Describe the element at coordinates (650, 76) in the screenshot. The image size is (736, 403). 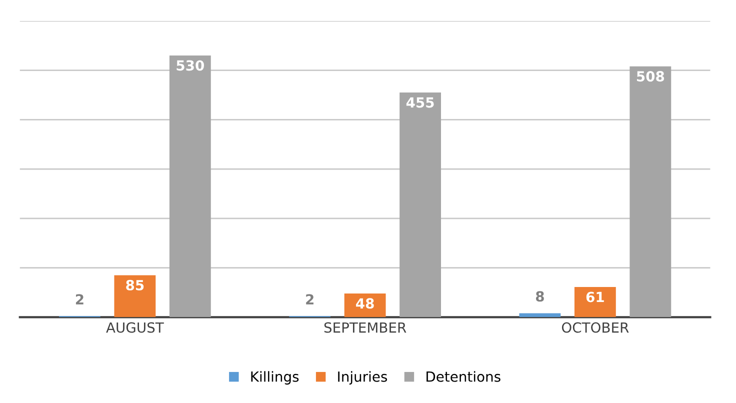
I see `data-label: 508` at that location.